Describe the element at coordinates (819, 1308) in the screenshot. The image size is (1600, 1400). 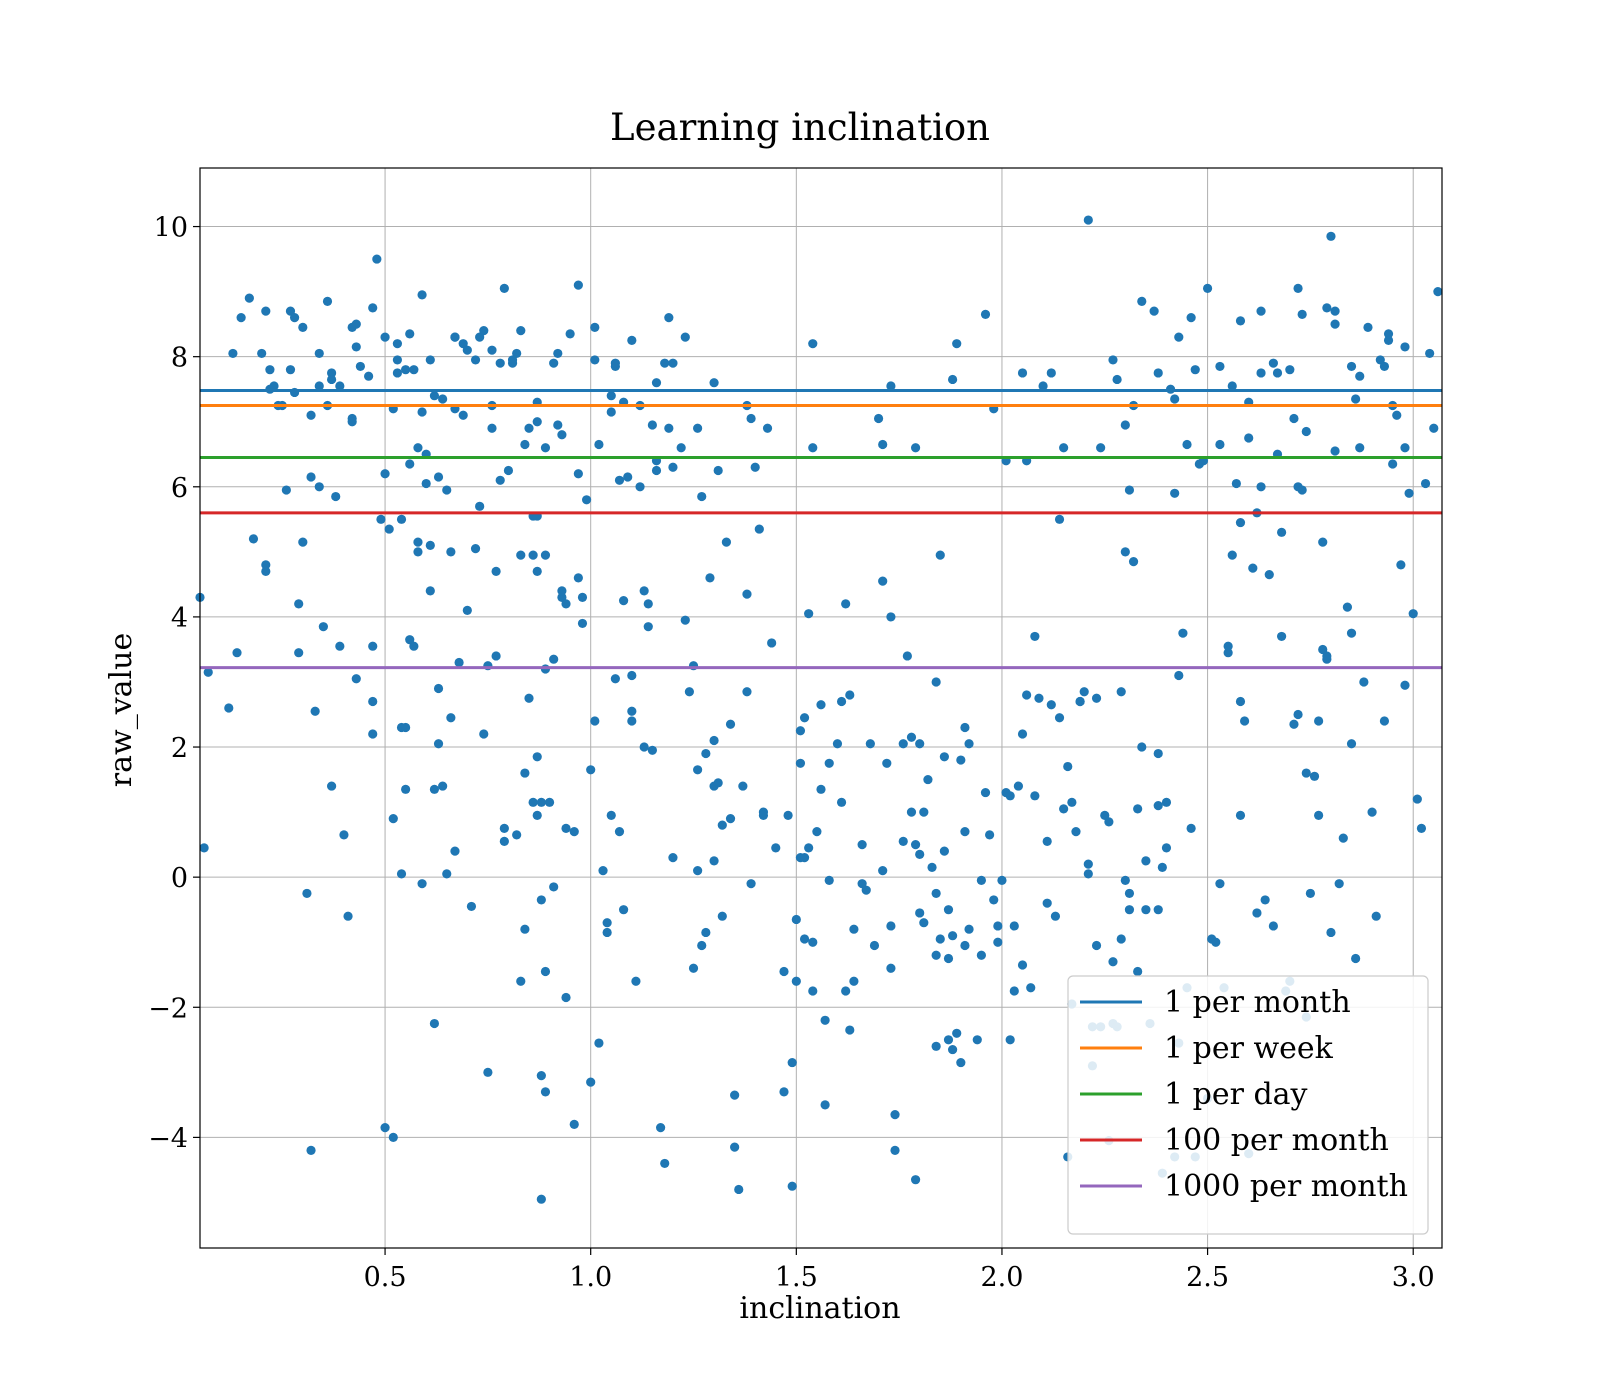
I see `x-axis-label: inclination` at that location.